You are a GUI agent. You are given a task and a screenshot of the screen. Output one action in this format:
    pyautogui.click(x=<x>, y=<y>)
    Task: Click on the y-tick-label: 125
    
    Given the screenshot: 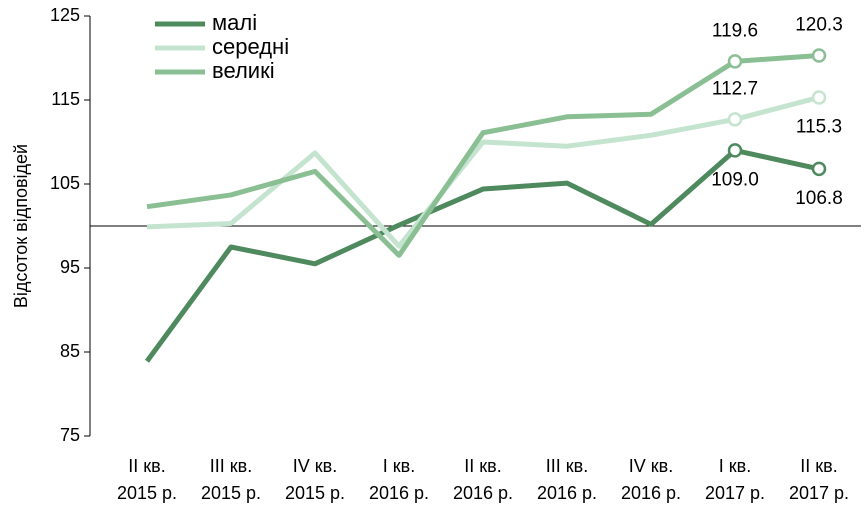 What is the action you would take?
    pyautogui.click(x=65, y=15)
    